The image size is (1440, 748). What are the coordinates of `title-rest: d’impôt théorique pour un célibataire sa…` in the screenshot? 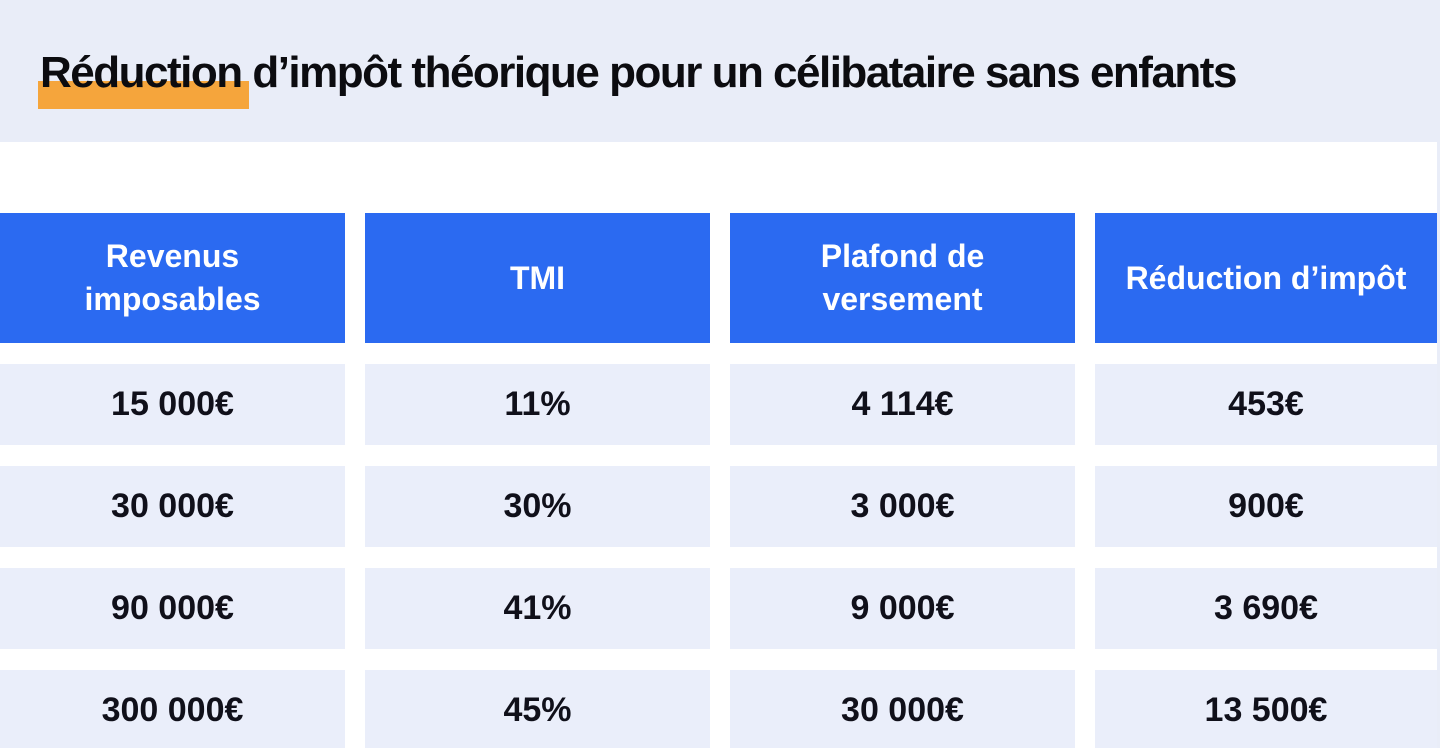 It's located at (739, 72).